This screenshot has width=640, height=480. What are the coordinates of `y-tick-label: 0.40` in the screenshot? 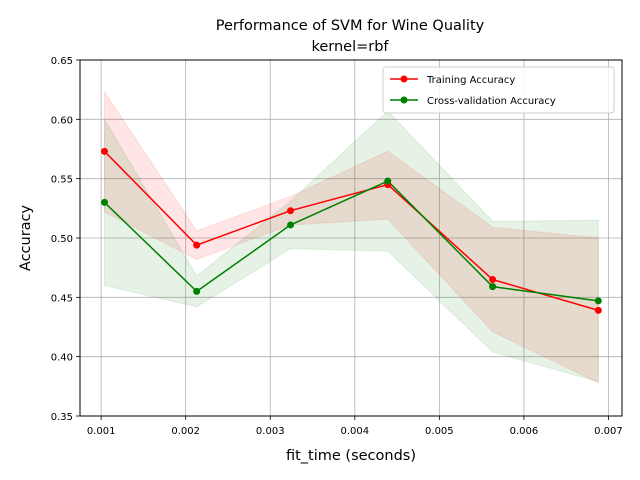 It's located at (62, 358).